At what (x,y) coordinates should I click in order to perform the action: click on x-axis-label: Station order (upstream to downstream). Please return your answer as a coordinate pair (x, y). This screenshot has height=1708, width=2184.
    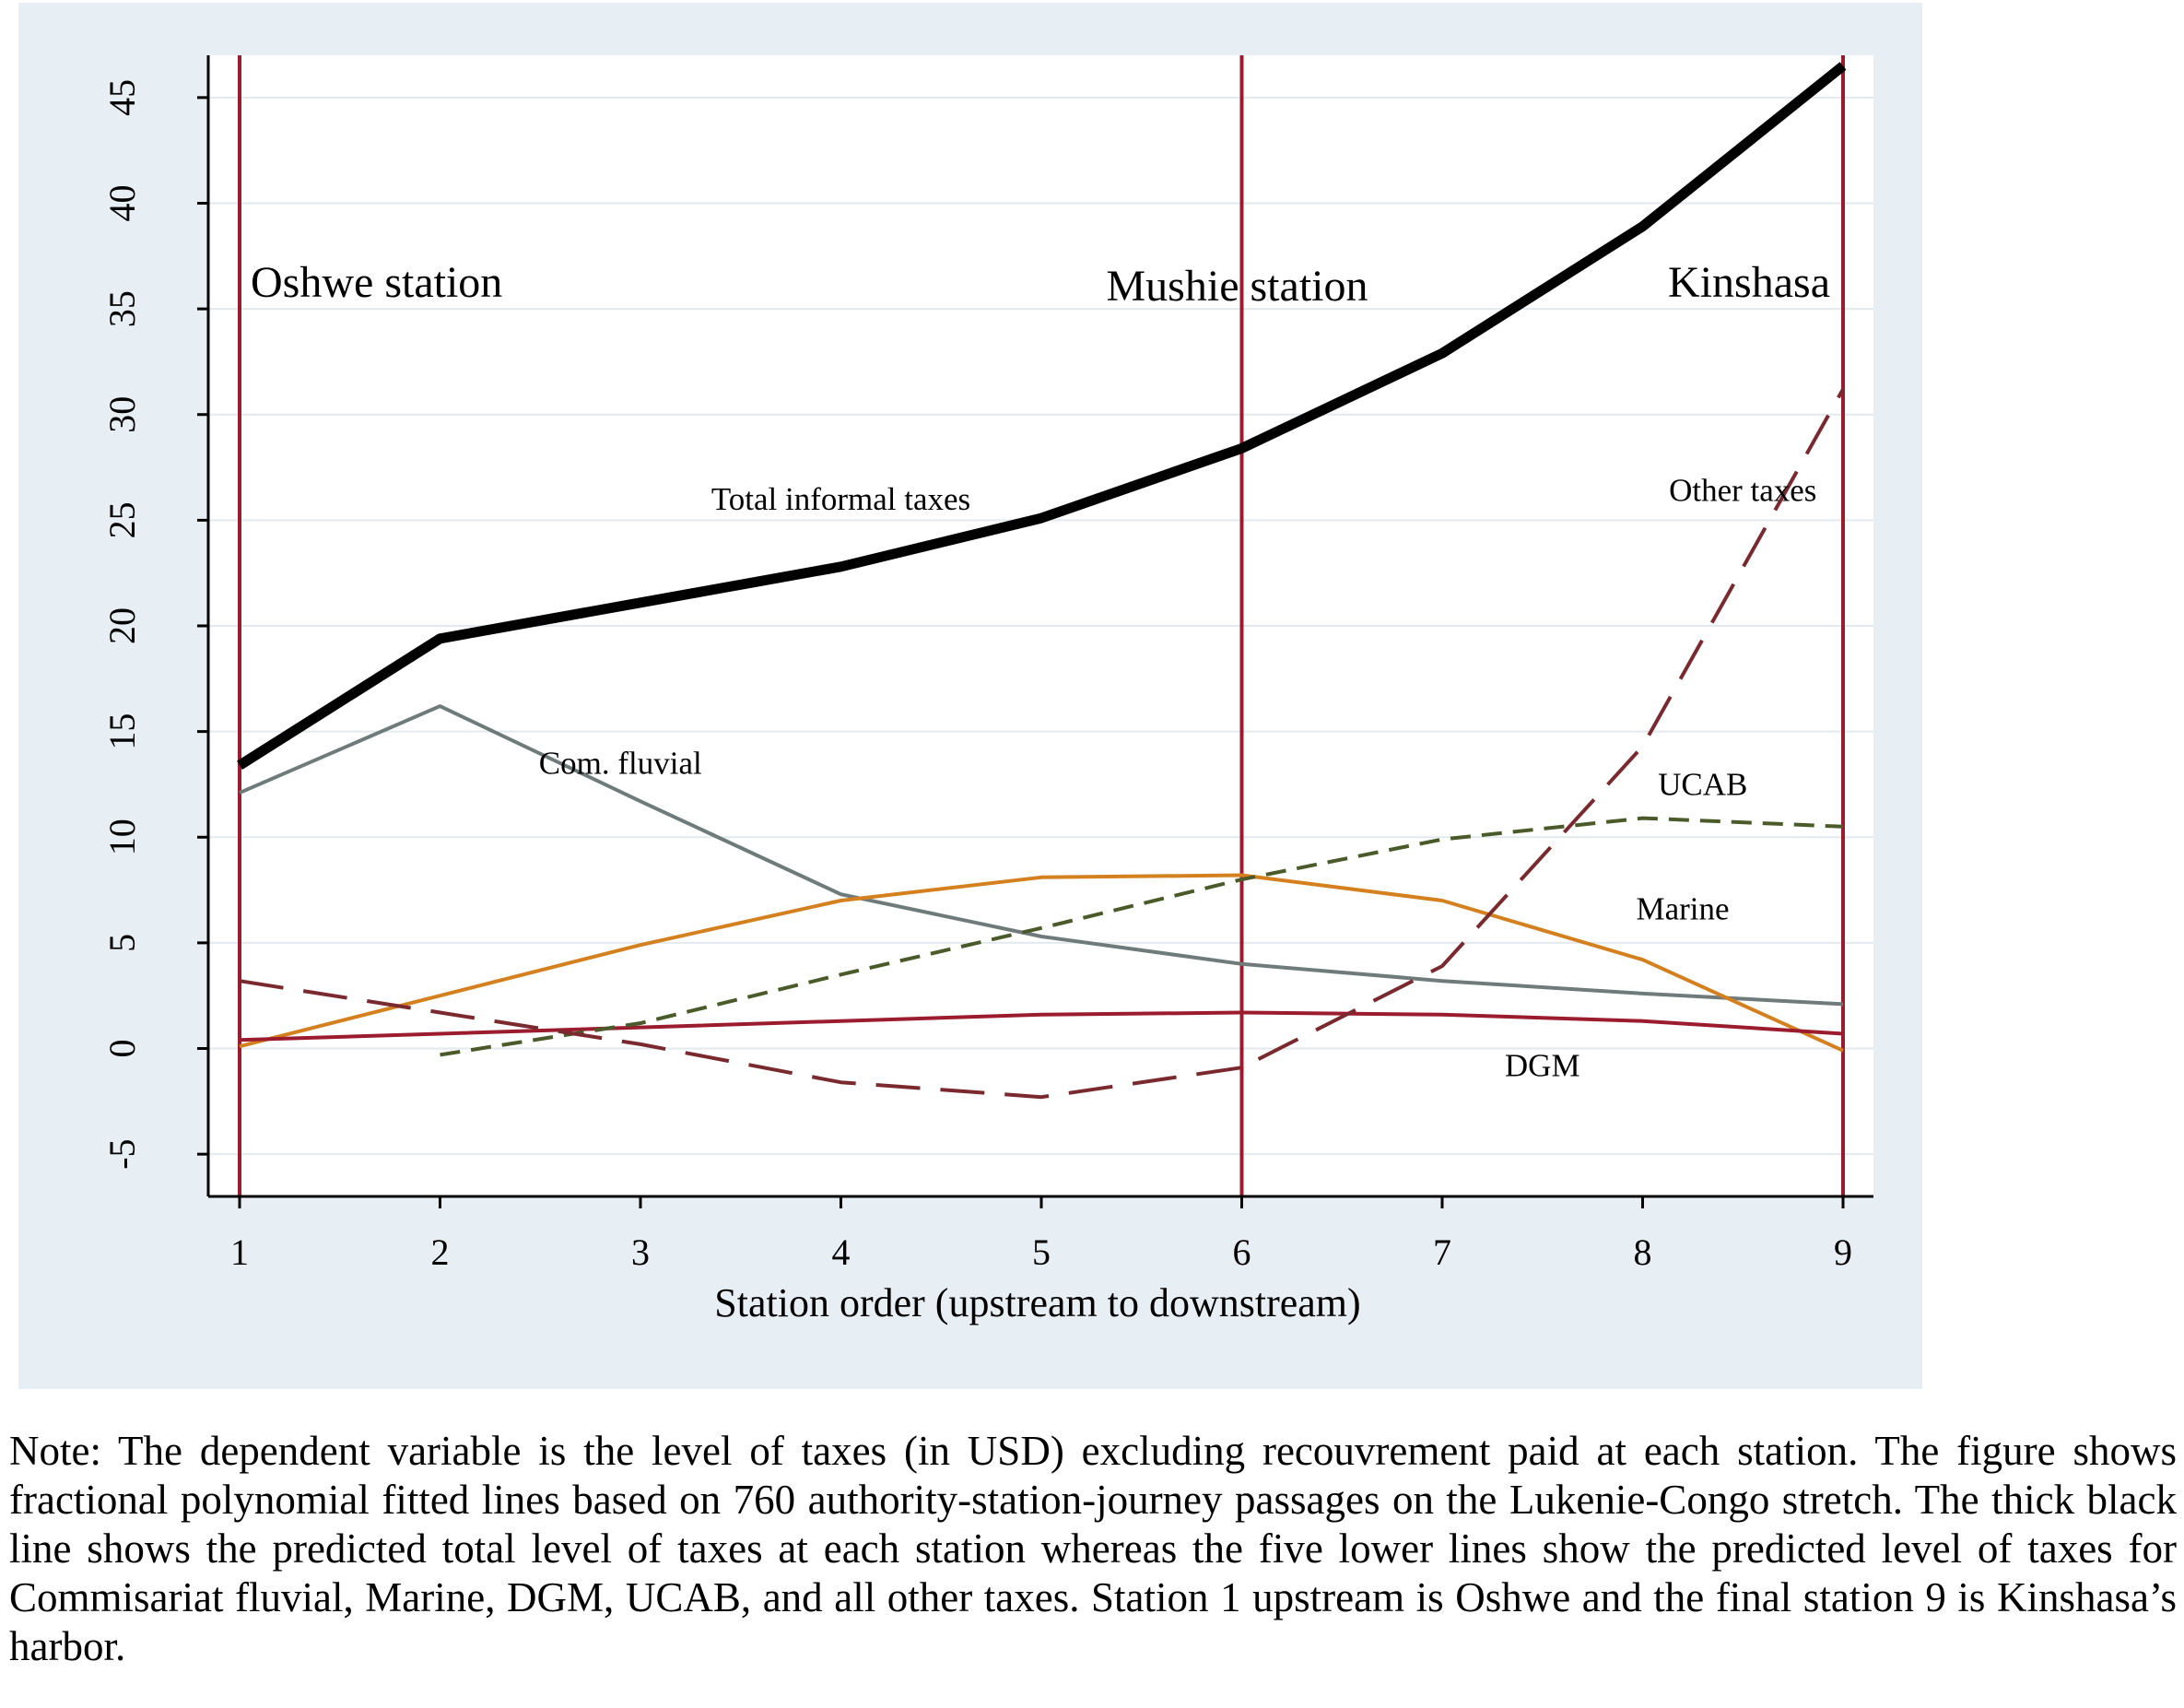
    Looking at the image, I should click on (1037, 1302).